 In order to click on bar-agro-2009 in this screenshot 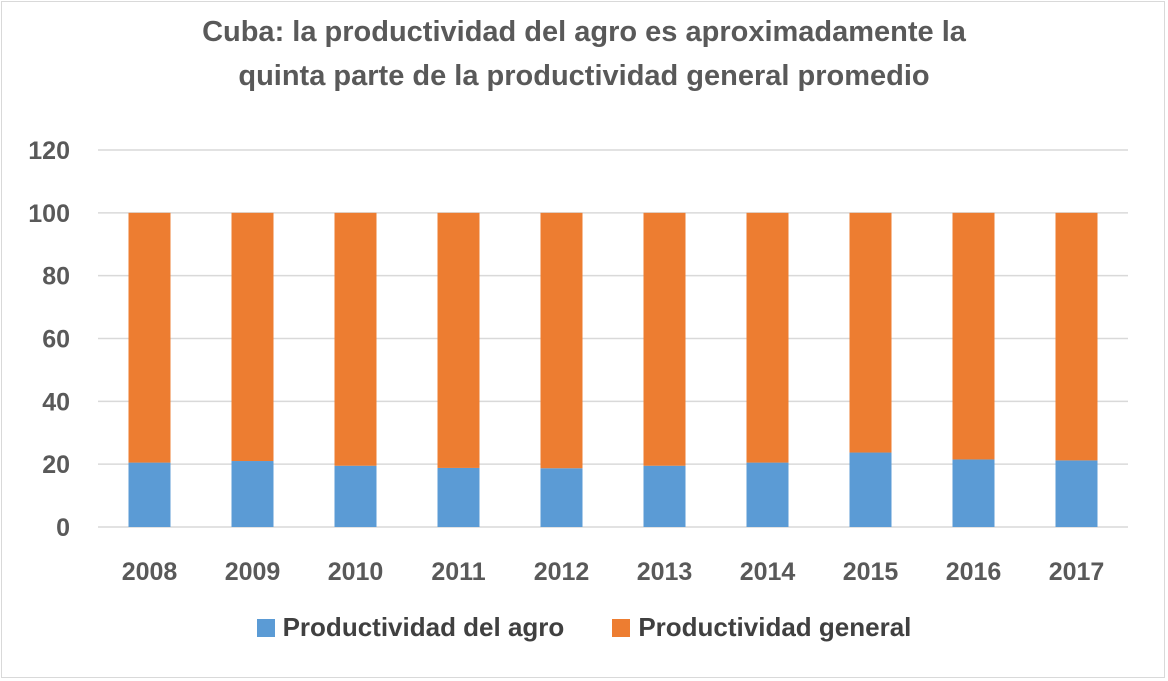, I will do `click(252, 494)`.